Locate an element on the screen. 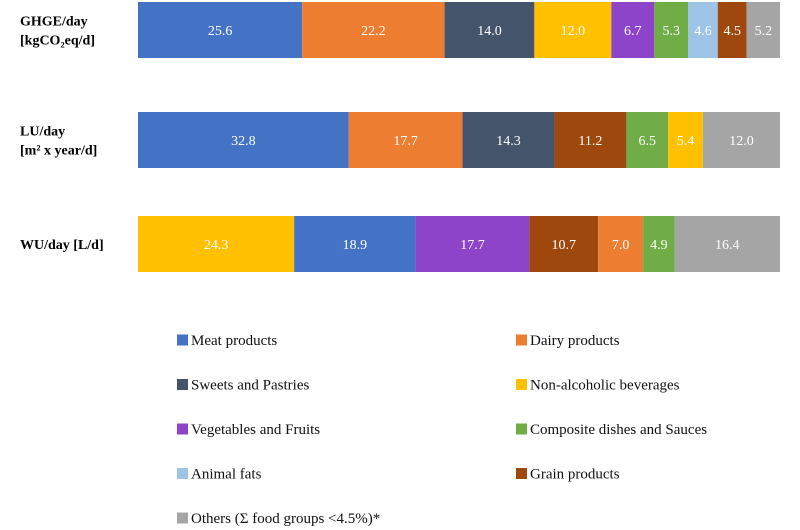  legend-label-vegetables-and-fruits: Vegetables and Fruits is located at coordinates (255, 430).